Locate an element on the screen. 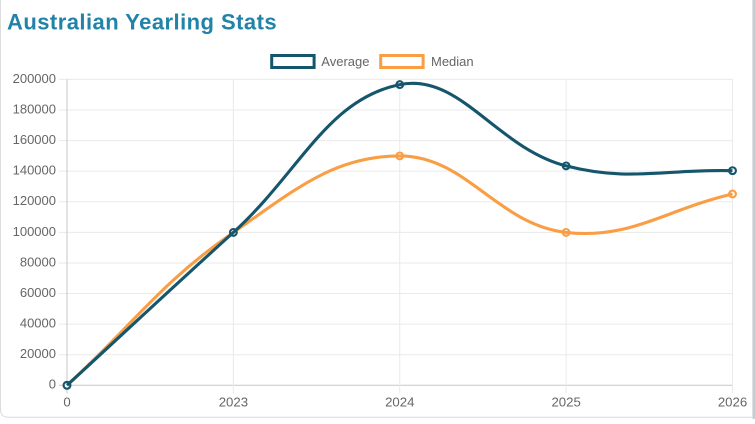  svg-text: 200000 is located at coordinates (34, 78).